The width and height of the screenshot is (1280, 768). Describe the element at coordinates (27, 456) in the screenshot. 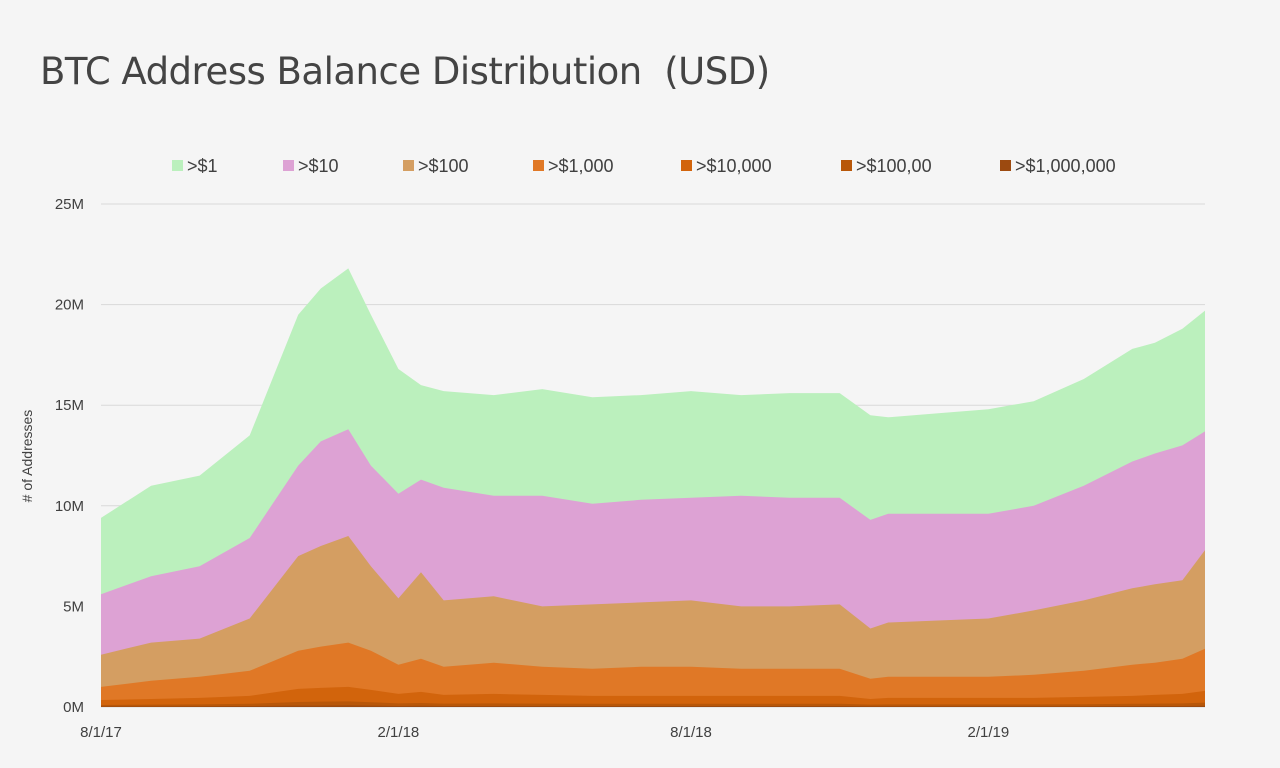

I see `y-axis-title: # of Addresses` at that location.